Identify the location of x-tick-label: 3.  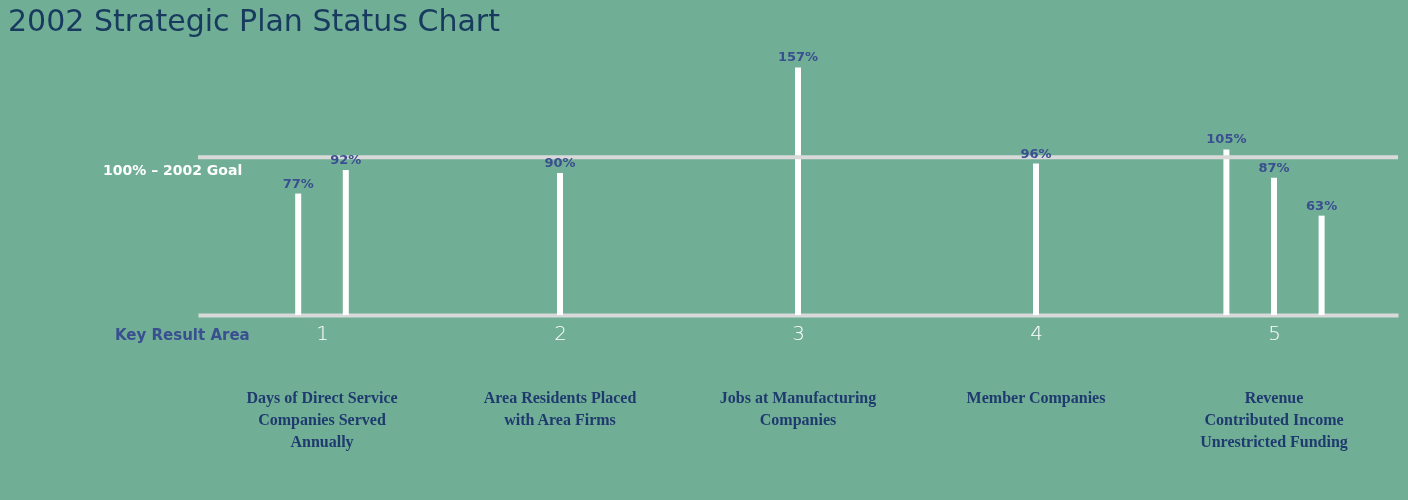
(798, 332).